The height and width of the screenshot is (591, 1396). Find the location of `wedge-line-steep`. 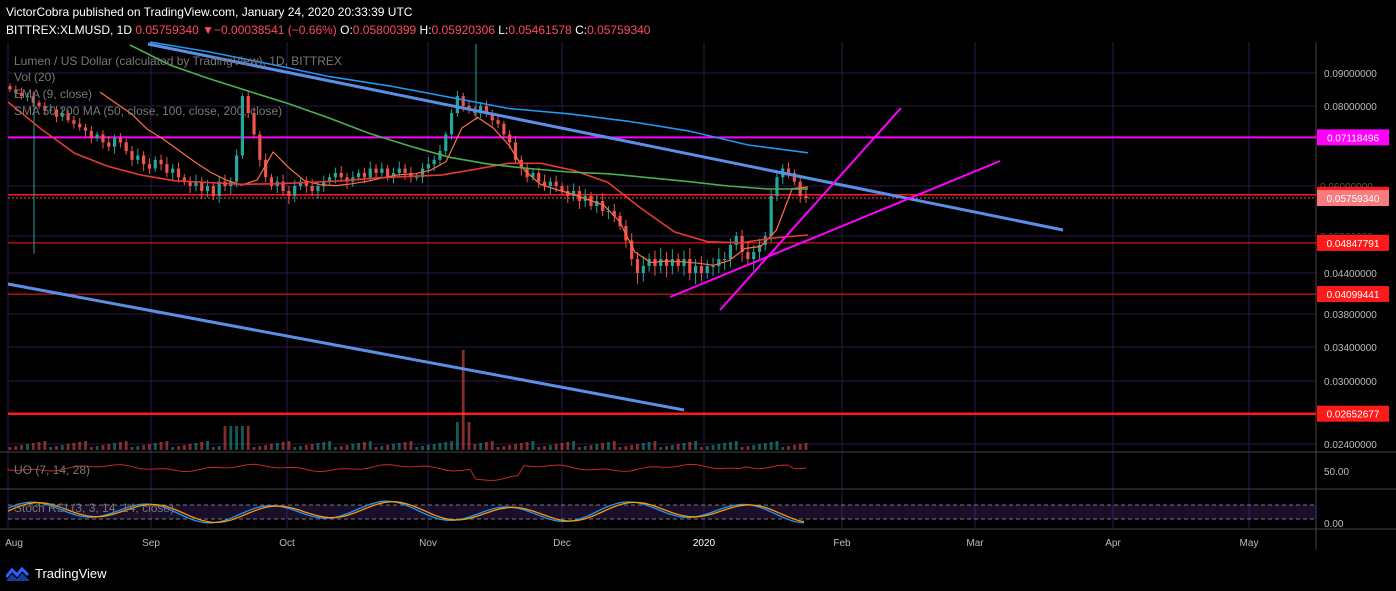

wedge-line-steep is located at coordinates (810, 209).